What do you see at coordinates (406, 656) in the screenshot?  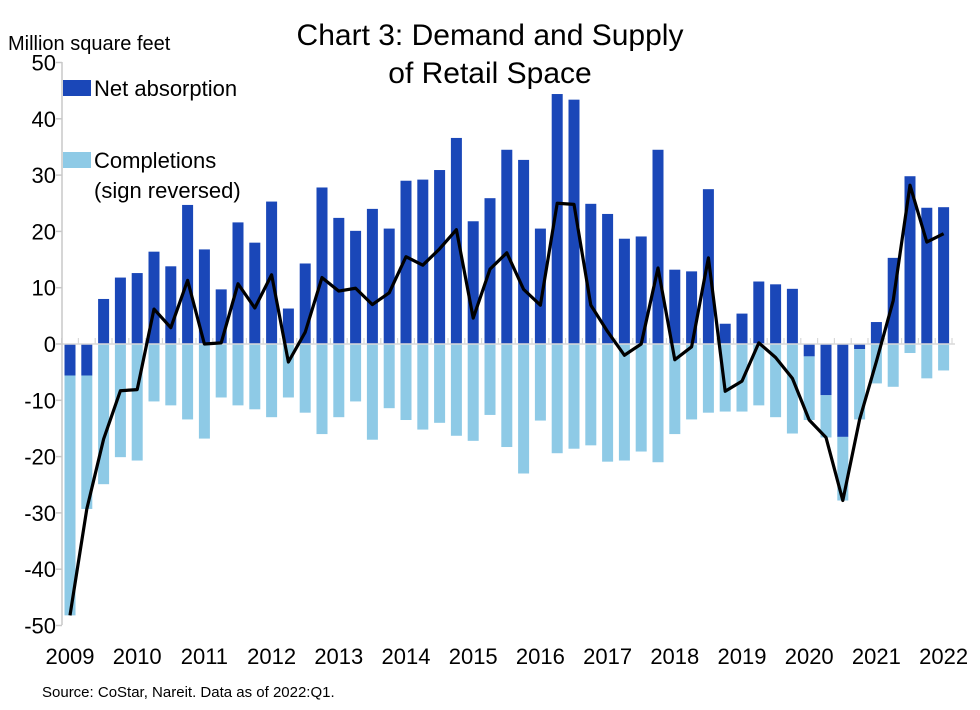 I see `x-tick-label: 2014` at bounding box center [406, 656].